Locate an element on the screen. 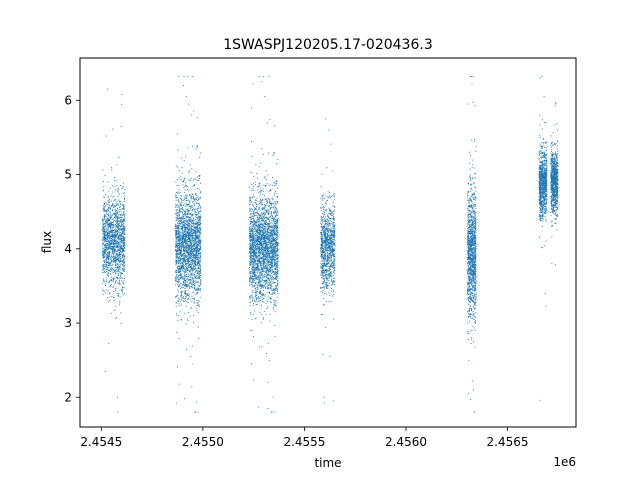 Image resolution: width=640 pixels, height=480 pixels. chart-title: 1SWASPJ120205.17-020436.3 is located at coordinates (327, 45).